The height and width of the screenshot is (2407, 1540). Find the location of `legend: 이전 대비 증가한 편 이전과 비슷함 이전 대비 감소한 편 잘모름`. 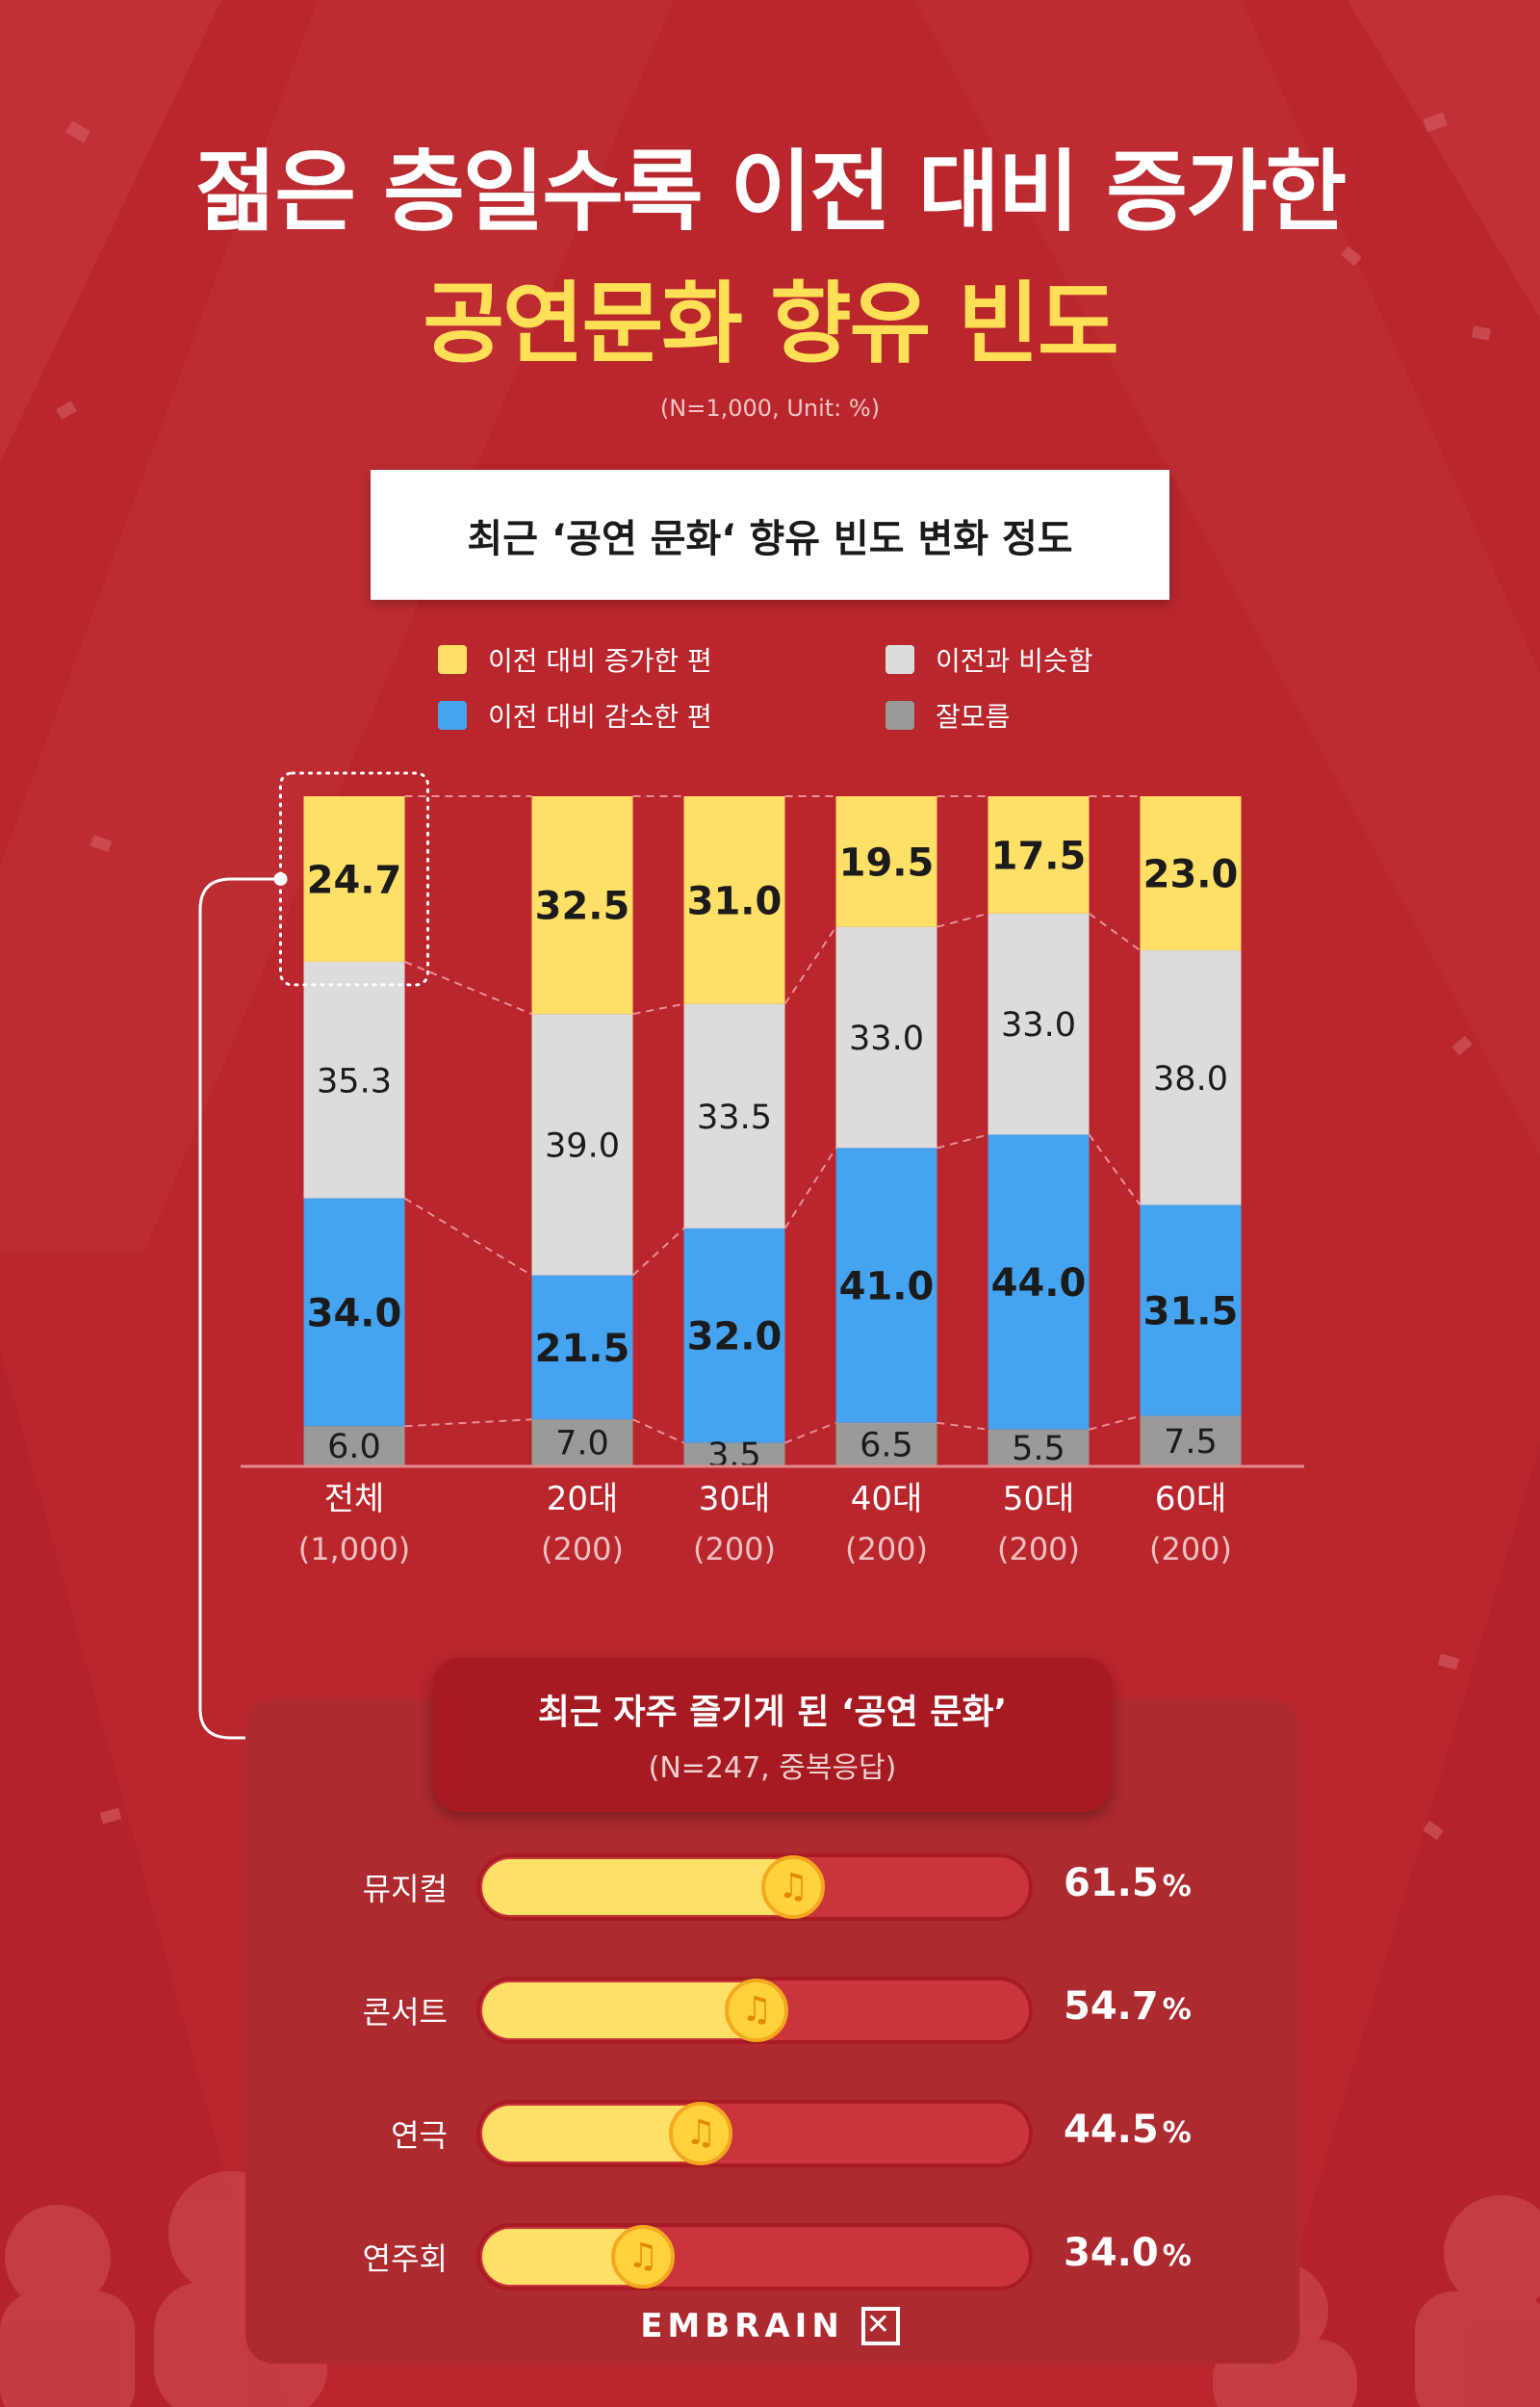

legend: 이전 대비 증가한 편 이전과 비슷함 이전 대비 감소한 편 잘모름 is located at coordinates (803, 693).